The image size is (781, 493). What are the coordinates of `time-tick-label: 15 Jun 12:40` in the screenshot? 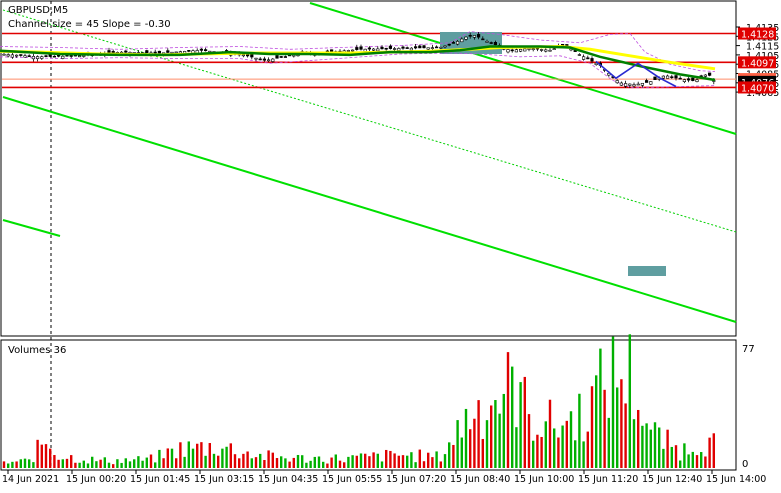 It's located at (672, 479).